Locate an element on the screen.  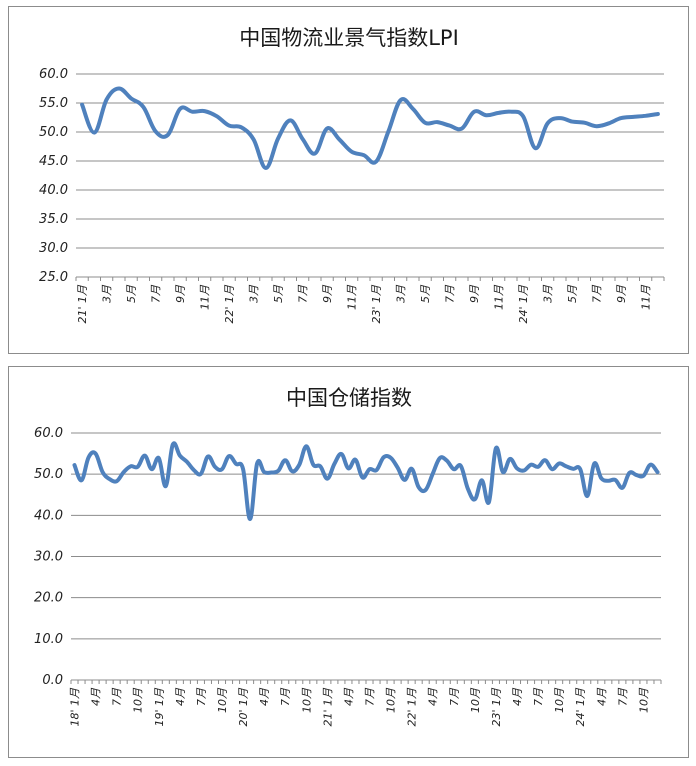
y-tick-label: 25.0 is located at coordinates (53, 277).